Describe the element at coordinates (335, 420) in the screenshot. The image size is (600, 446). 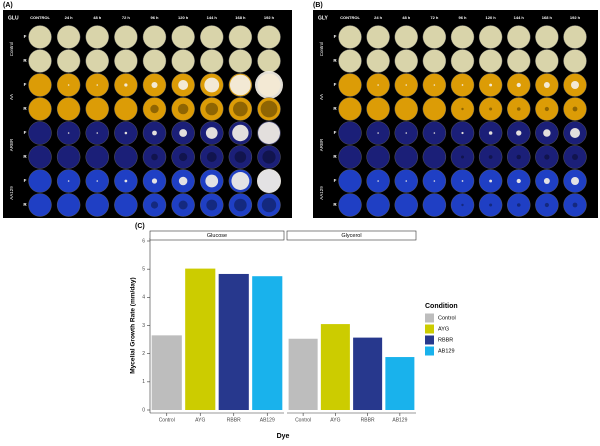
I see `x-tick-label: AYG` at that location.